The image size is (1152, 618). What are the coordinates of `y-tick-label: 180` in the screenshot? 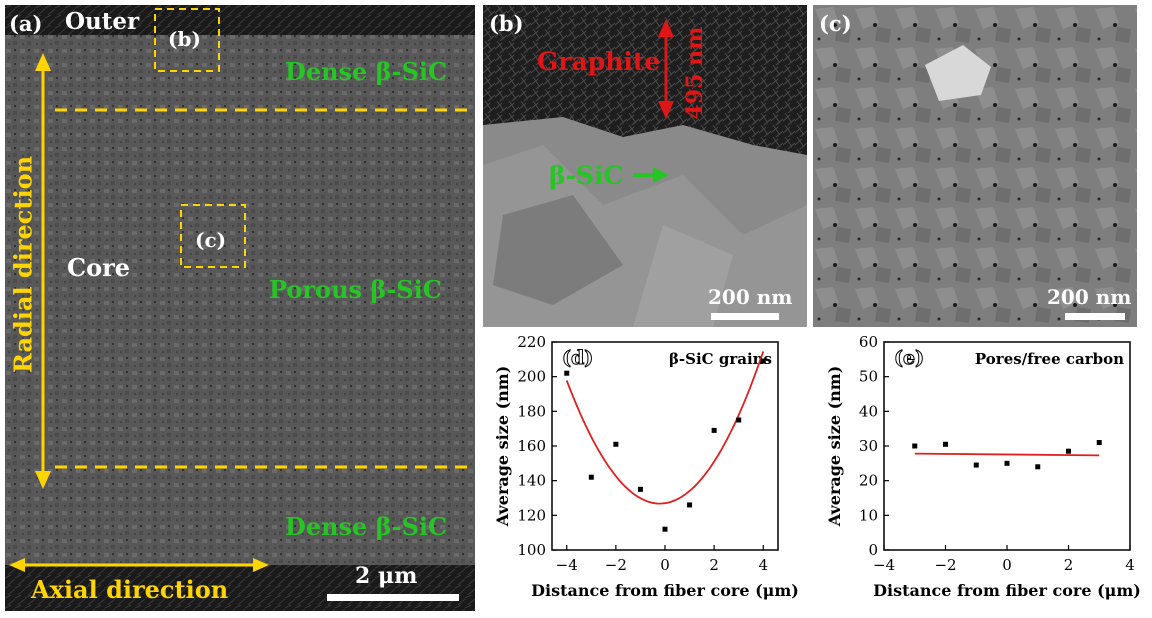 It's located at (531, 411).